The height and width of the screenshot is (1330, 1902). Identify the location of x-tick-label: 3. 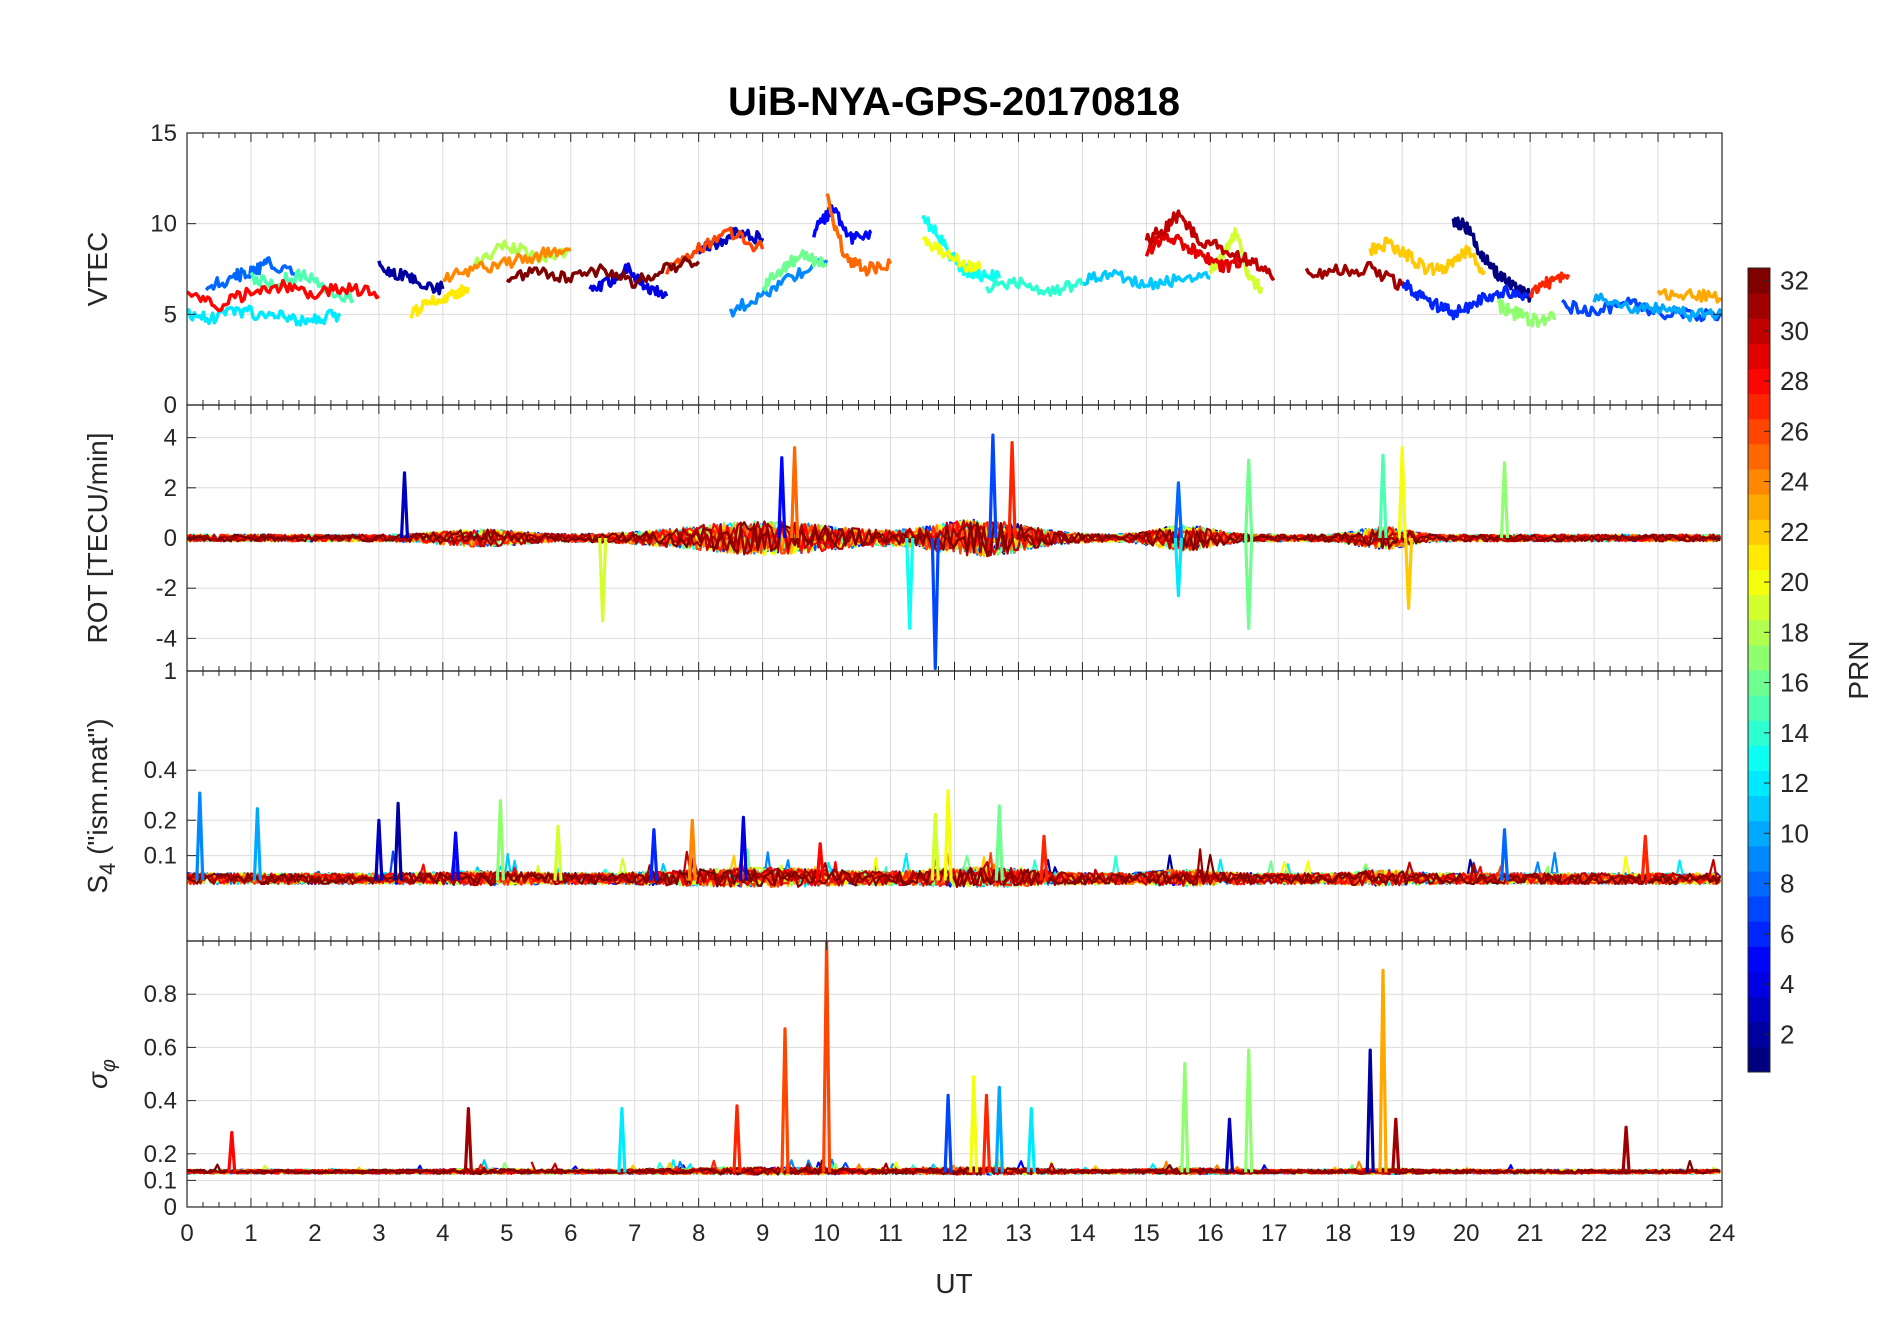
(378, 1233).